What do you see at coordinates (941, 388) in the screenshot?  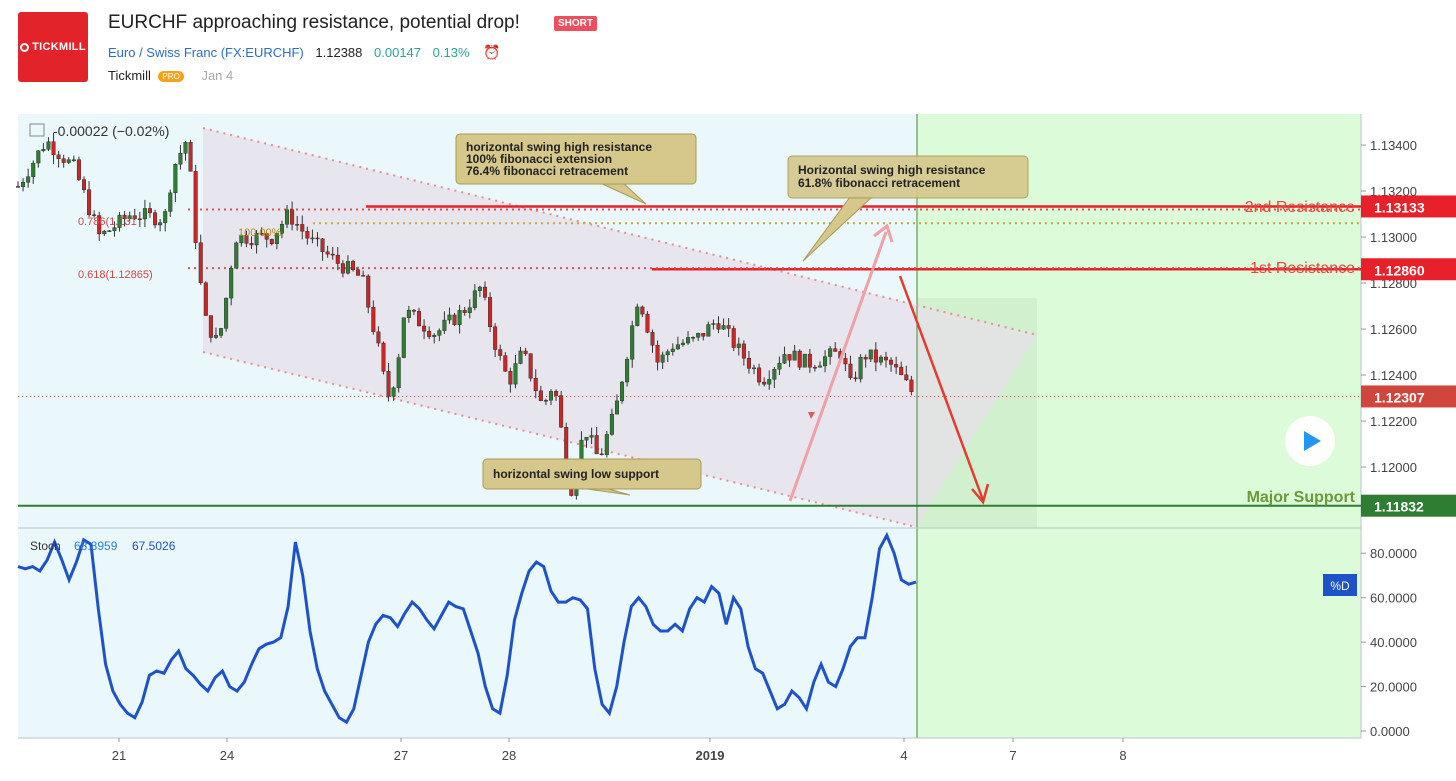 I see `drop-arrow` at bounding box center [941, 388].